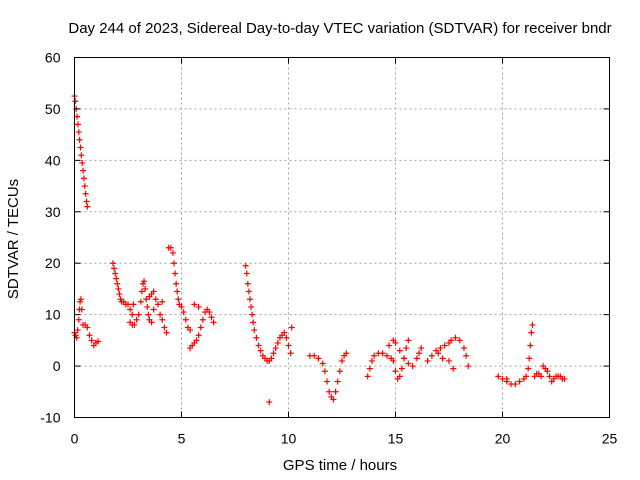  What do you see at coordinates (340, 465) in the screenshot?
I see `x-axis-title: GPS time / hours` at bounding box center [340, 465].